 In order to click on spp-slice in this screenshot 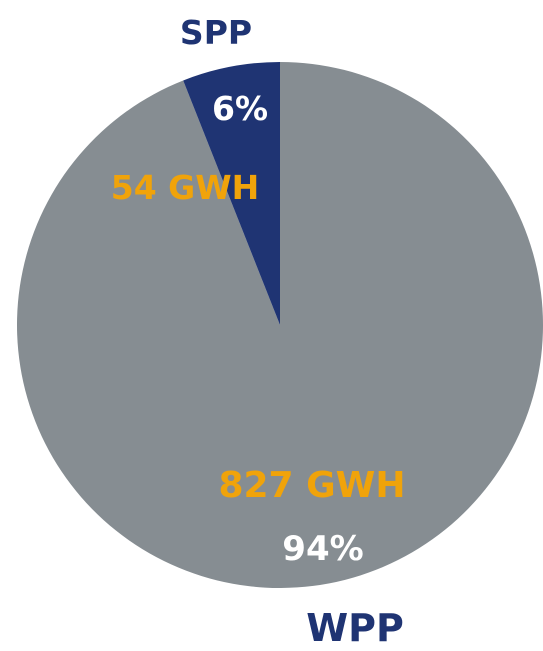, I will do `click(231, 193)`.